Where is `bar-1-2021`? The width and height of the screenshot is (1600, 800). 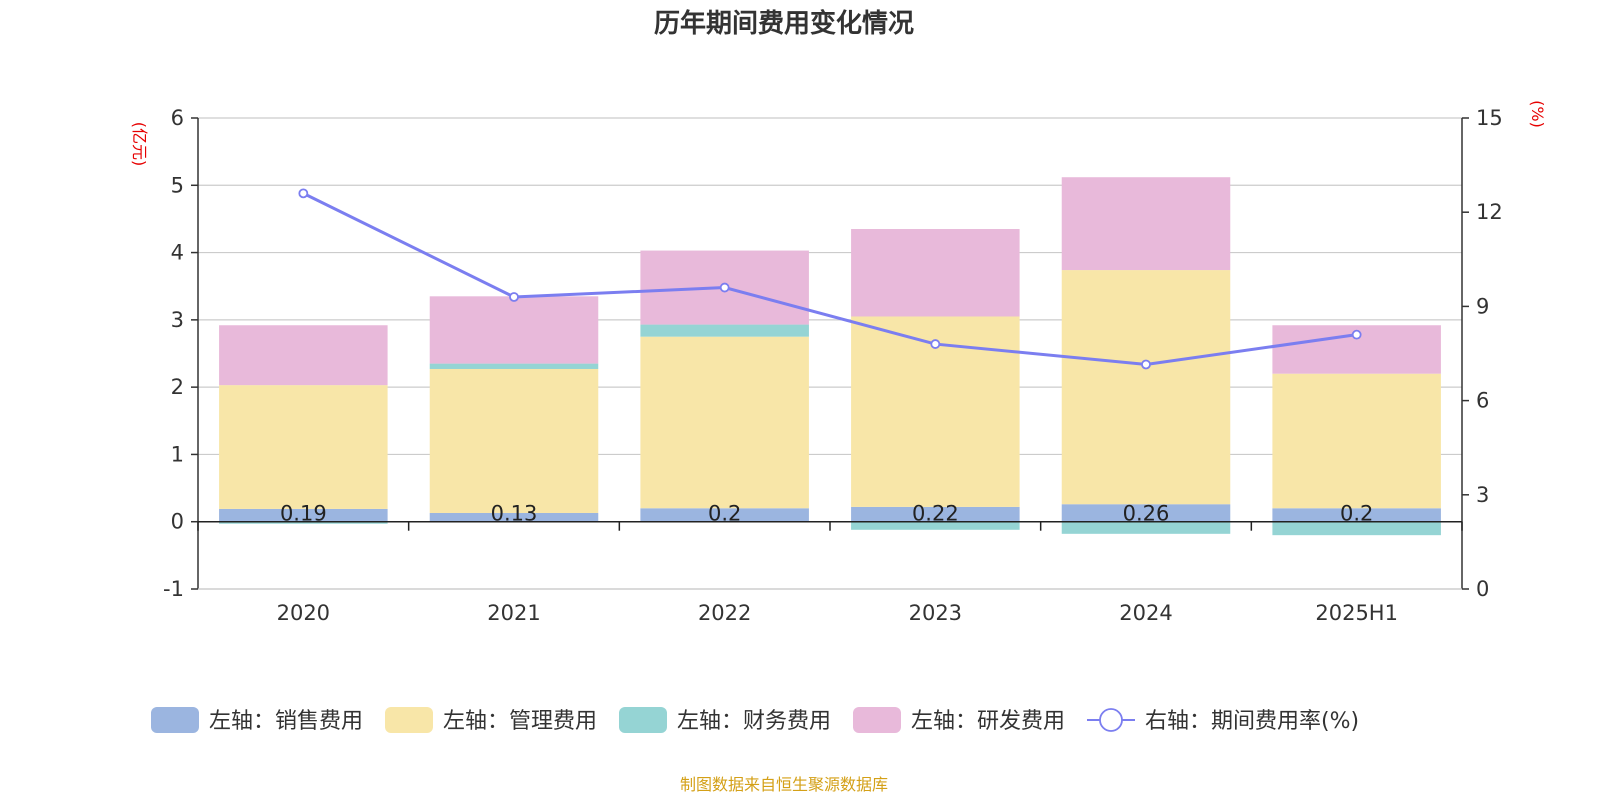
bar-1-2021 is located at coordinates (514, 517).